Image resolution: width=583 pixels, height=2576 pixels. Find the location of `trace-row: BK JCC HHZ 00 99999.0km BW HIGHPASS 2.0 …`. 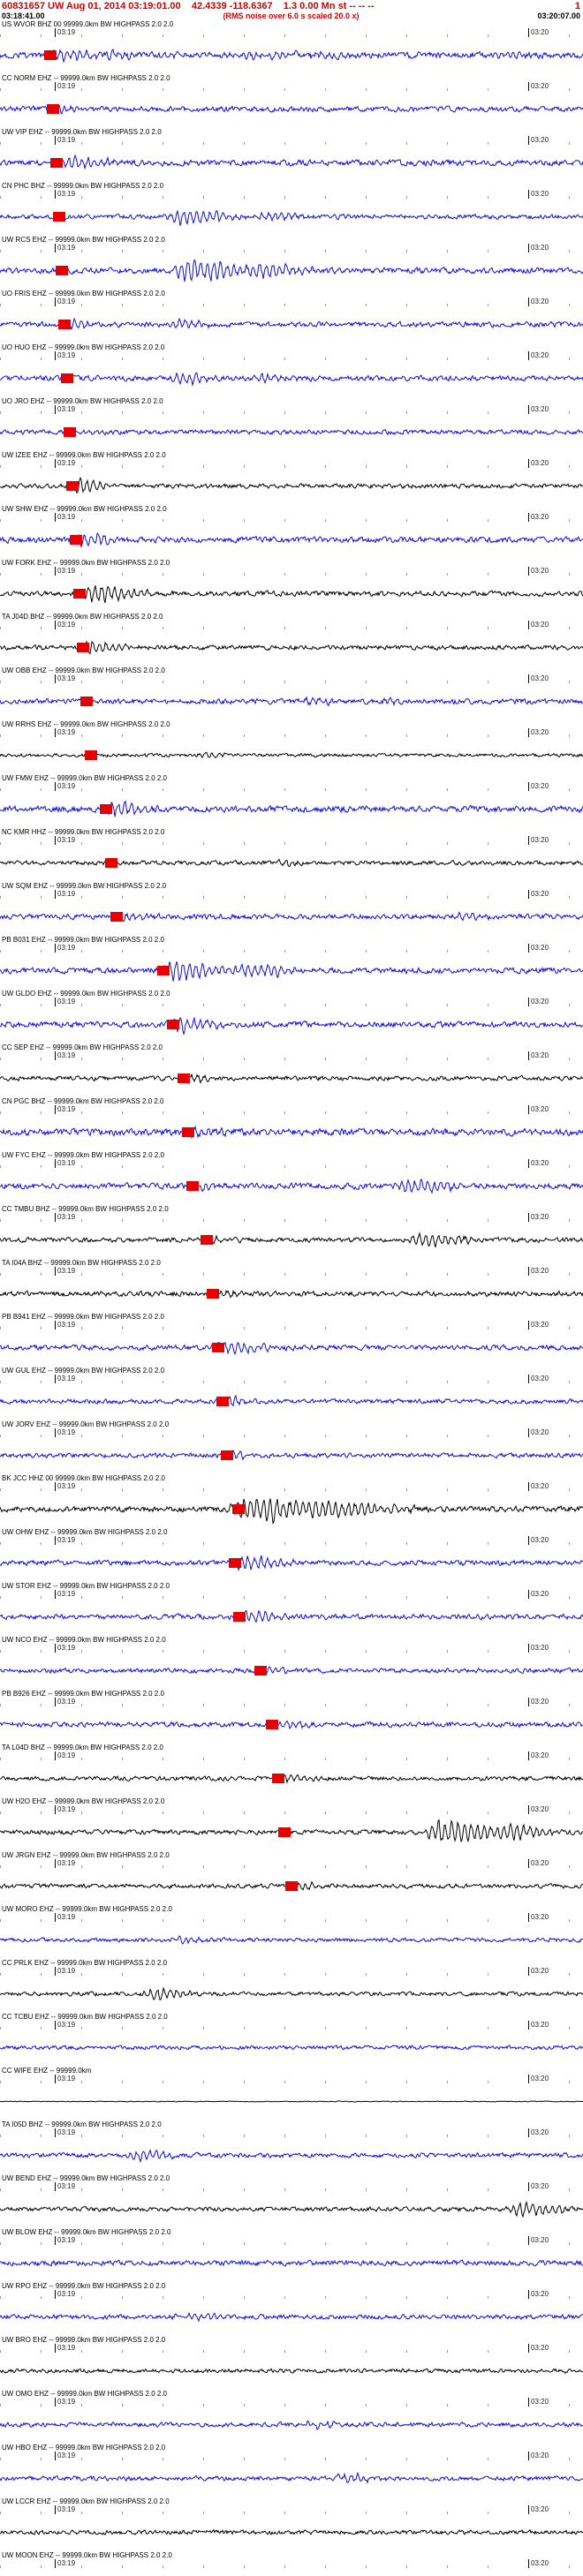

trace-row: BK JCC HHZ 00 99999.0km BW HIGHPASS 2.0 … is located at coordinates (291, 1501).